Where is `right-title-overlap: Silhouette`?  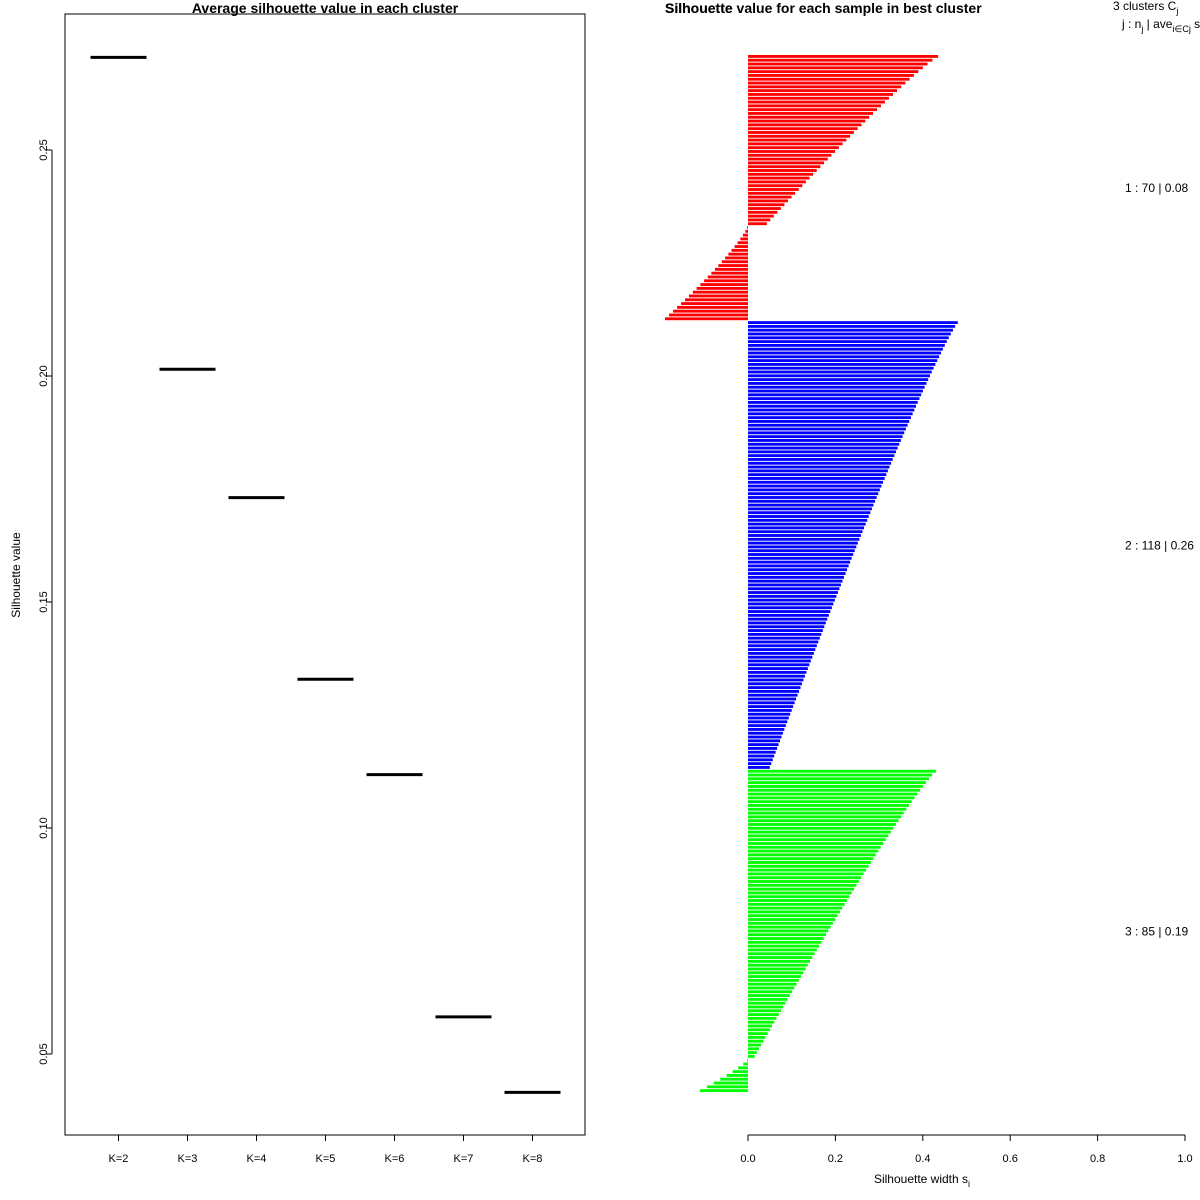 right-title-overlap: Silhouette is located at coordinates (699, 8).